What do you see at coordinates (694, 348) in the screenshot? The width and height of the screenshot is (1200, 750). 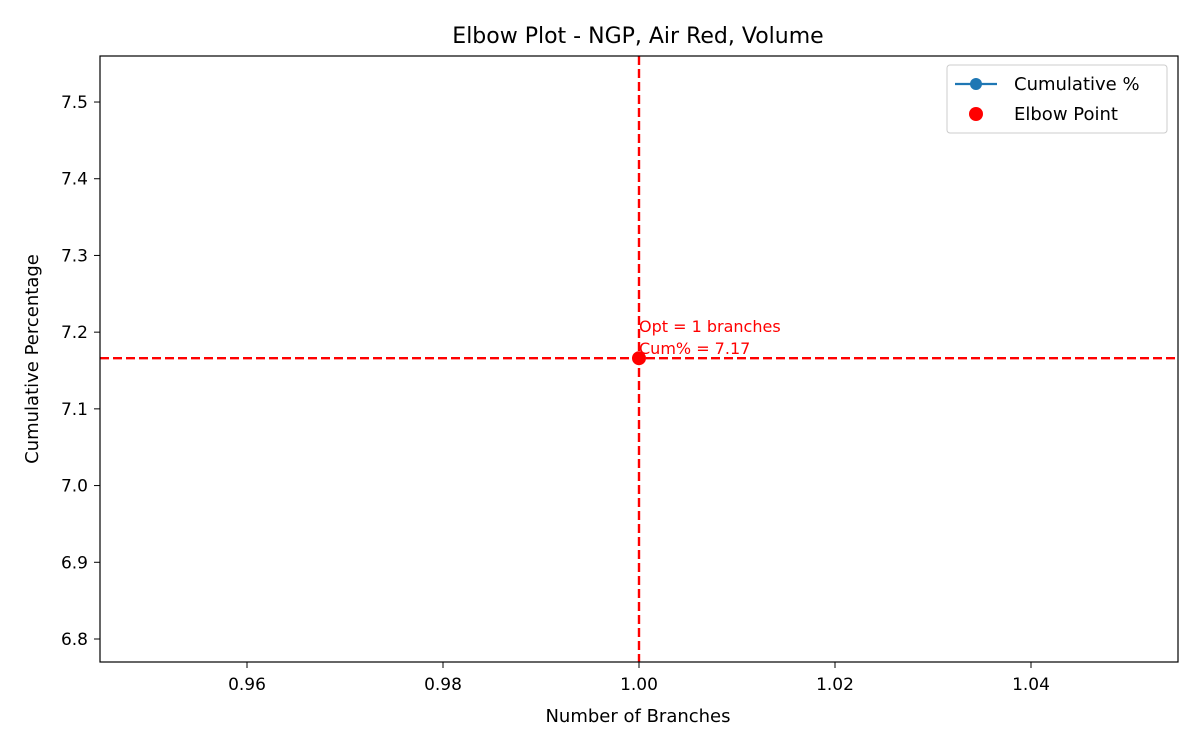 I see `elbow-annotation-line: Cum% = 7.17` at bounding box center [694, 348].